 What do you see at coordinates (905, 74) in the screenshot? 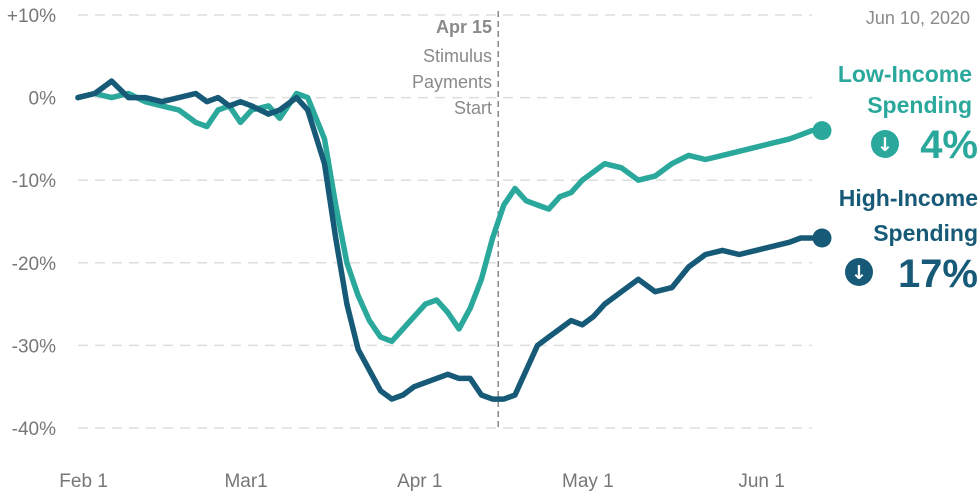
I see `low-income-label-line-1: Low-Income` at bounding box center [905, 74].